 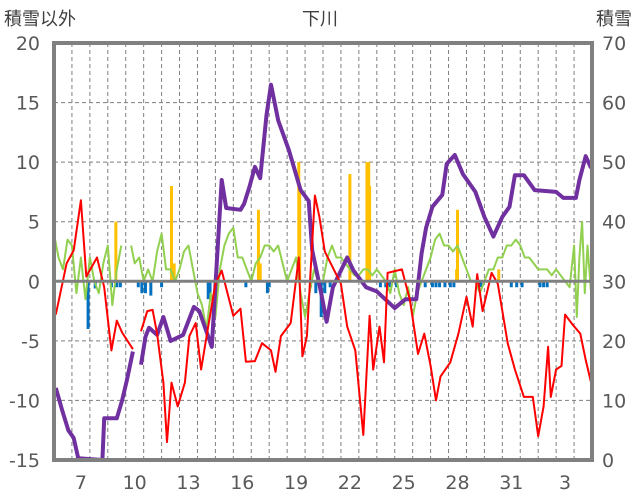 What do you see at coordinates (24, 461) in the screenshot?
I see `left-tick-label: -15` at bounding box center [24, 461].